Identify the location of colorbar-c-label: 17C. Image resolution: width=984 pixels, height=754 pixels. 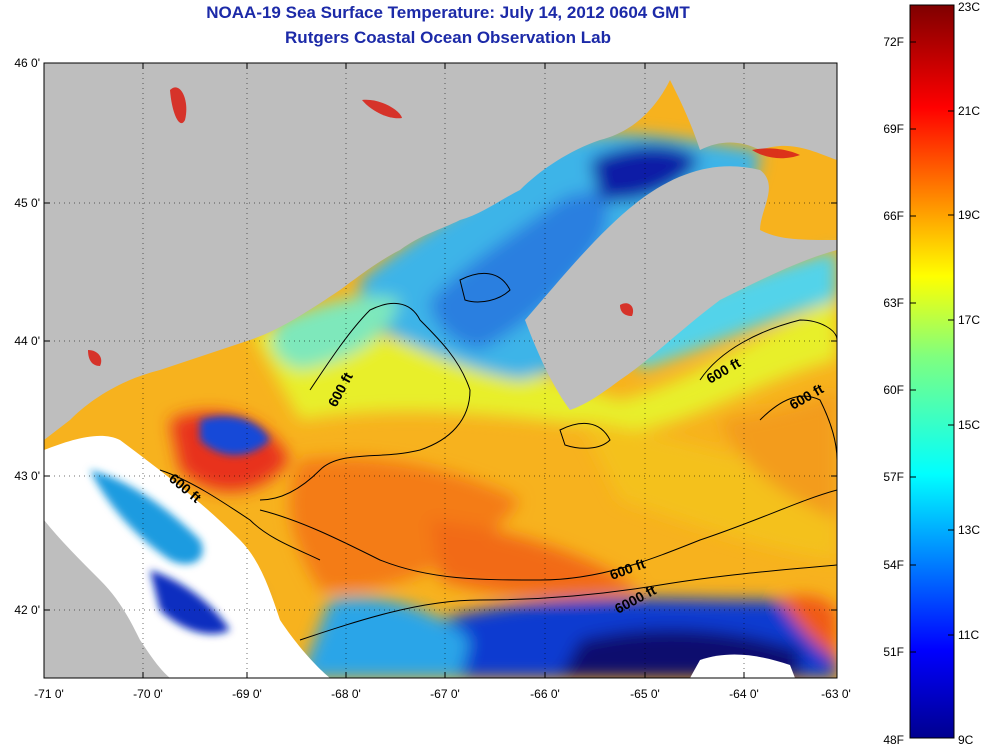
(969, 320).